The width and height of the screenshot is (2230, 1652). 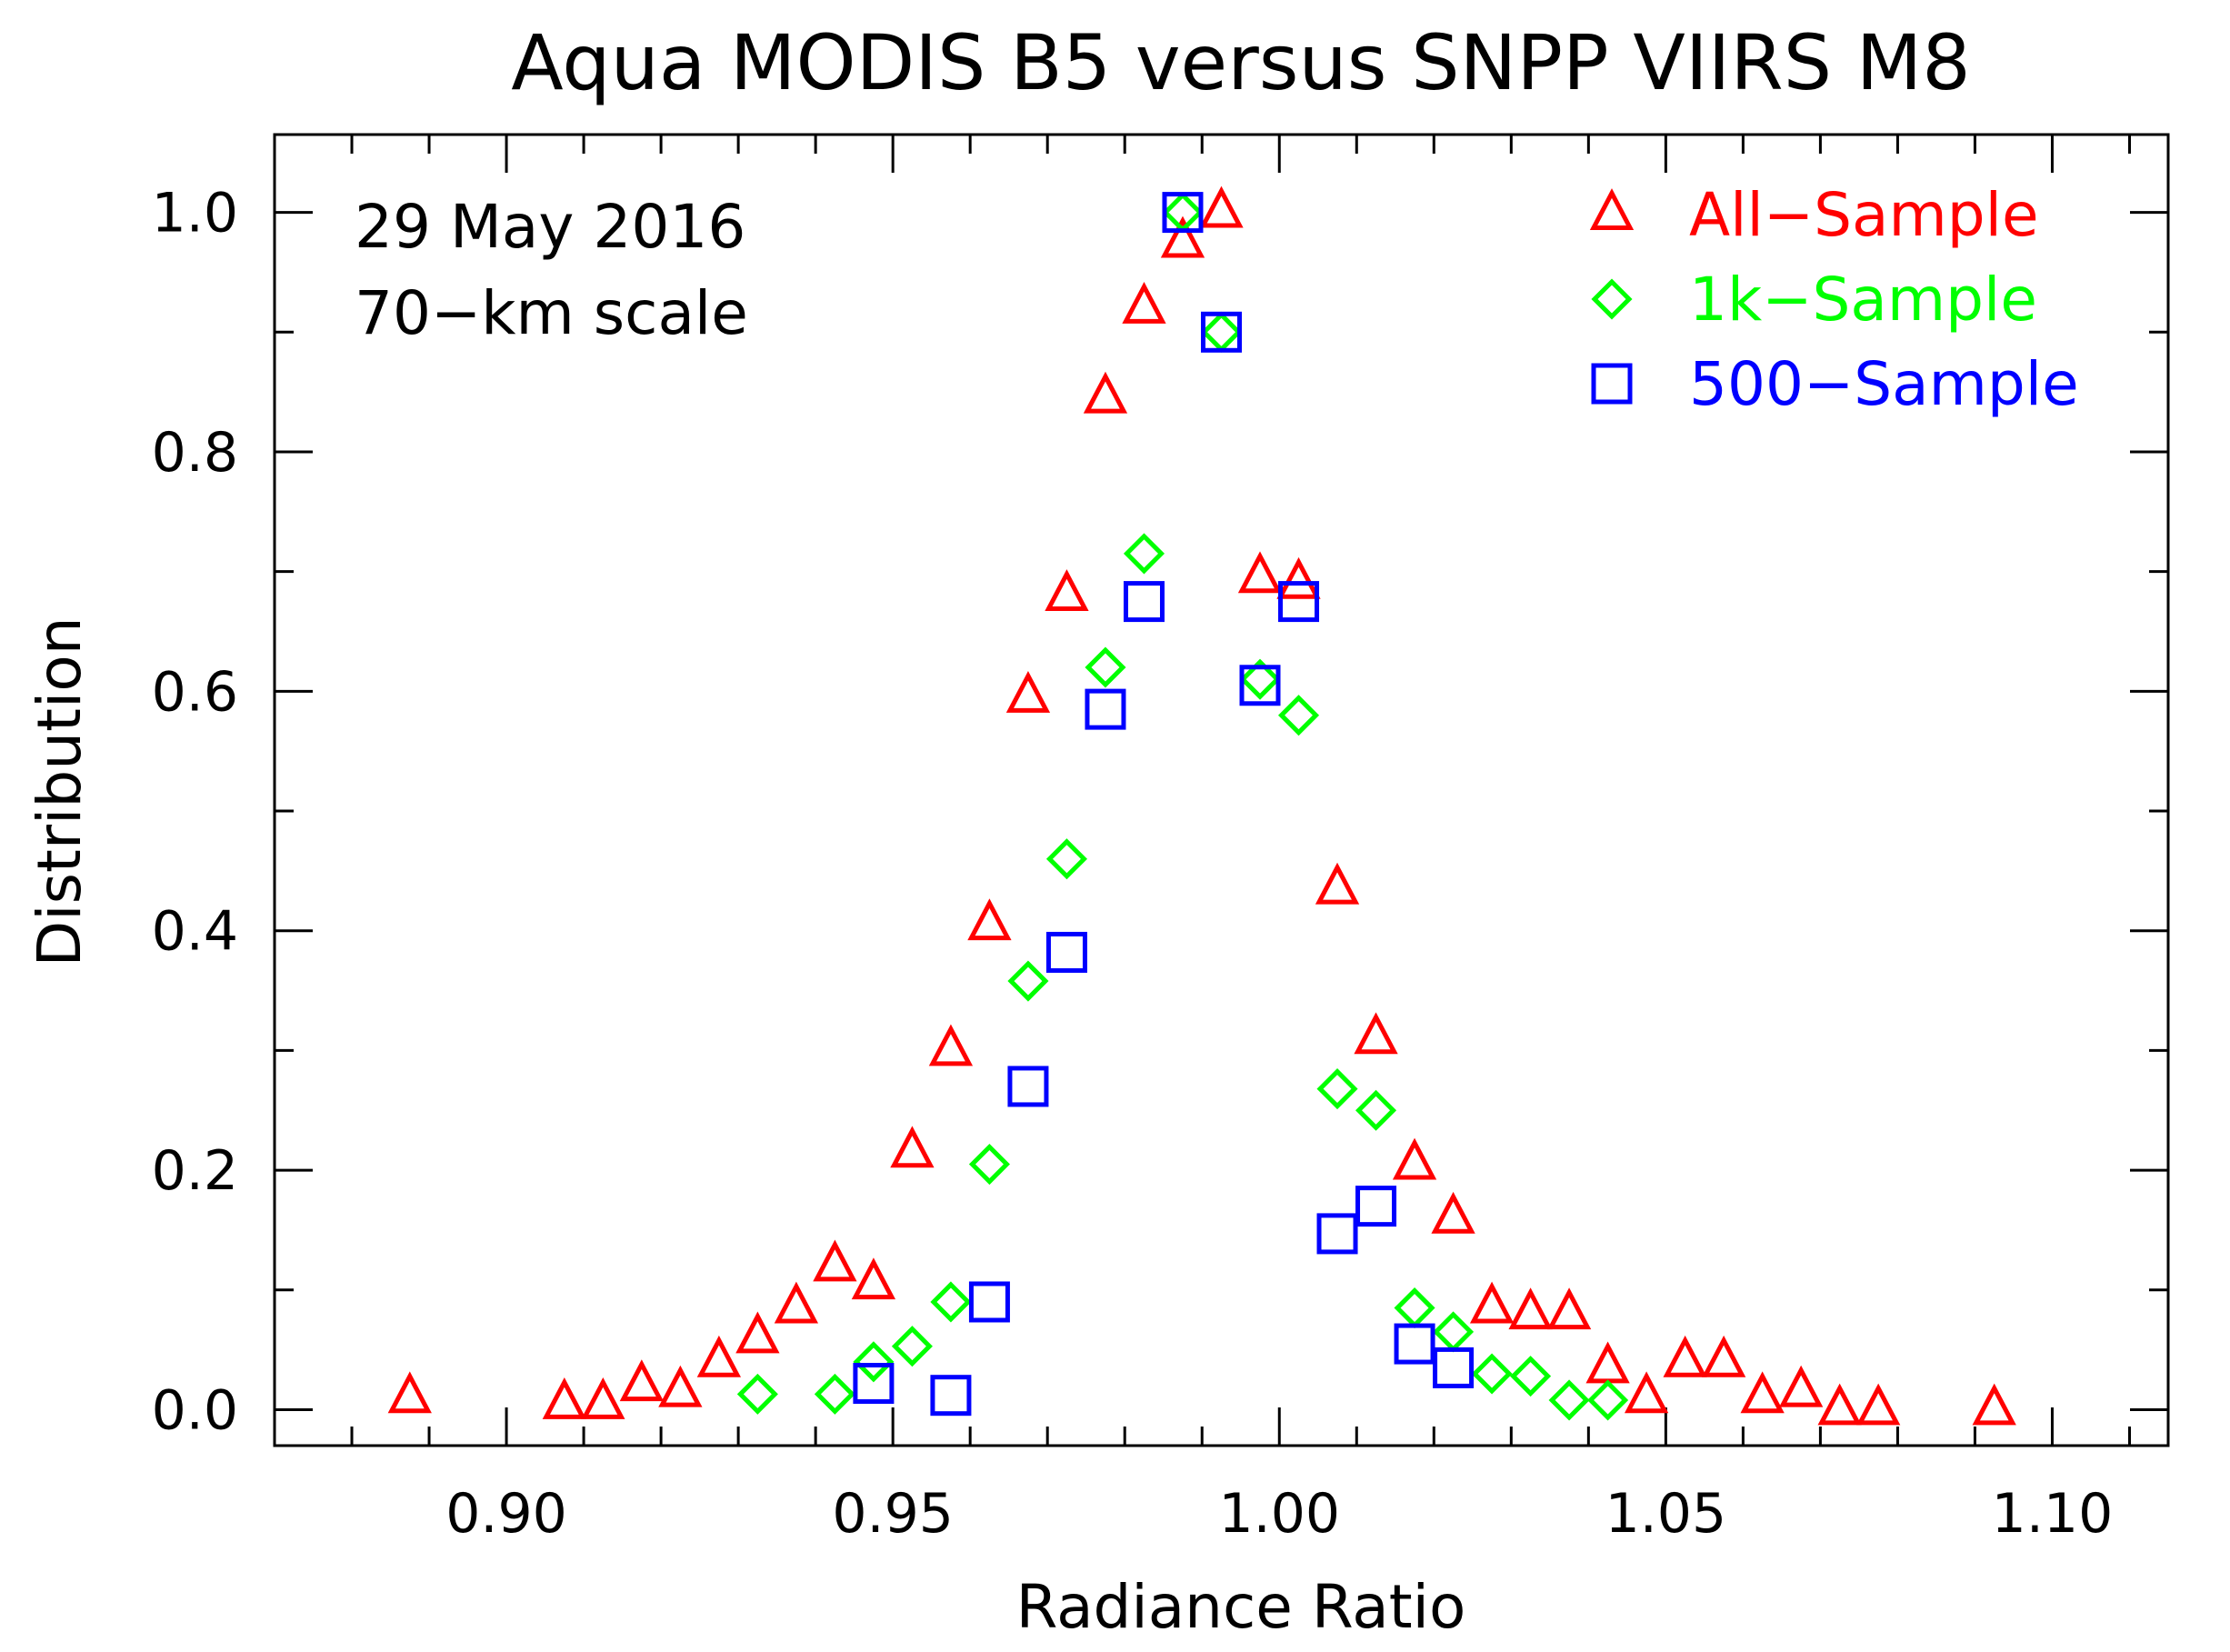 I want to click on y-tick-label: 0.4, so click(x=195, y=932).